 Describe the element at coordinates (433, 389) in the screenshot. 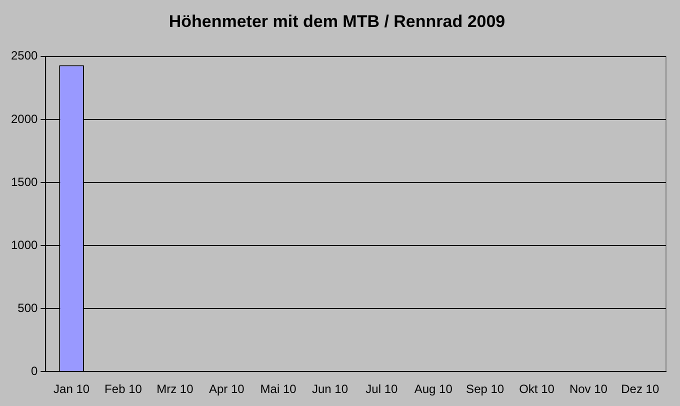

I see `x-tick-label: Aug 10` at that location.